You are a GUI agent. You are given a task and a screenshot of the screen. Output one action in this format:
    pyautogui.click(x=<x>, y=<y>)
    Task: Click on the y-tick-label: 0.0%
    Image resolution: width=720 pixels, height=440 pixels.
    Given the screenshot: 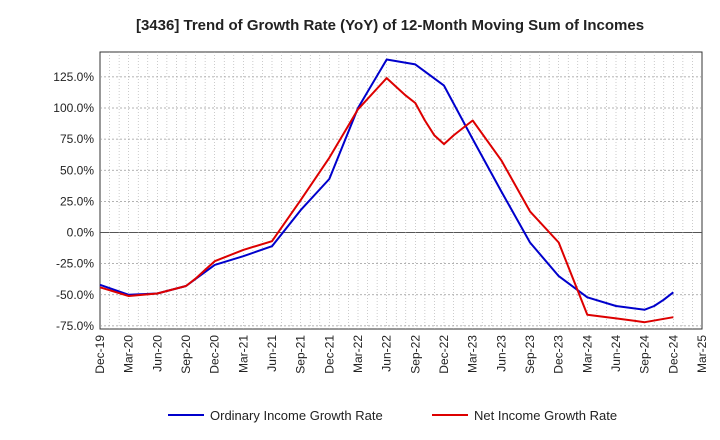 What is the action you would take?
    pyautogui.click(x=81, y=233)
    